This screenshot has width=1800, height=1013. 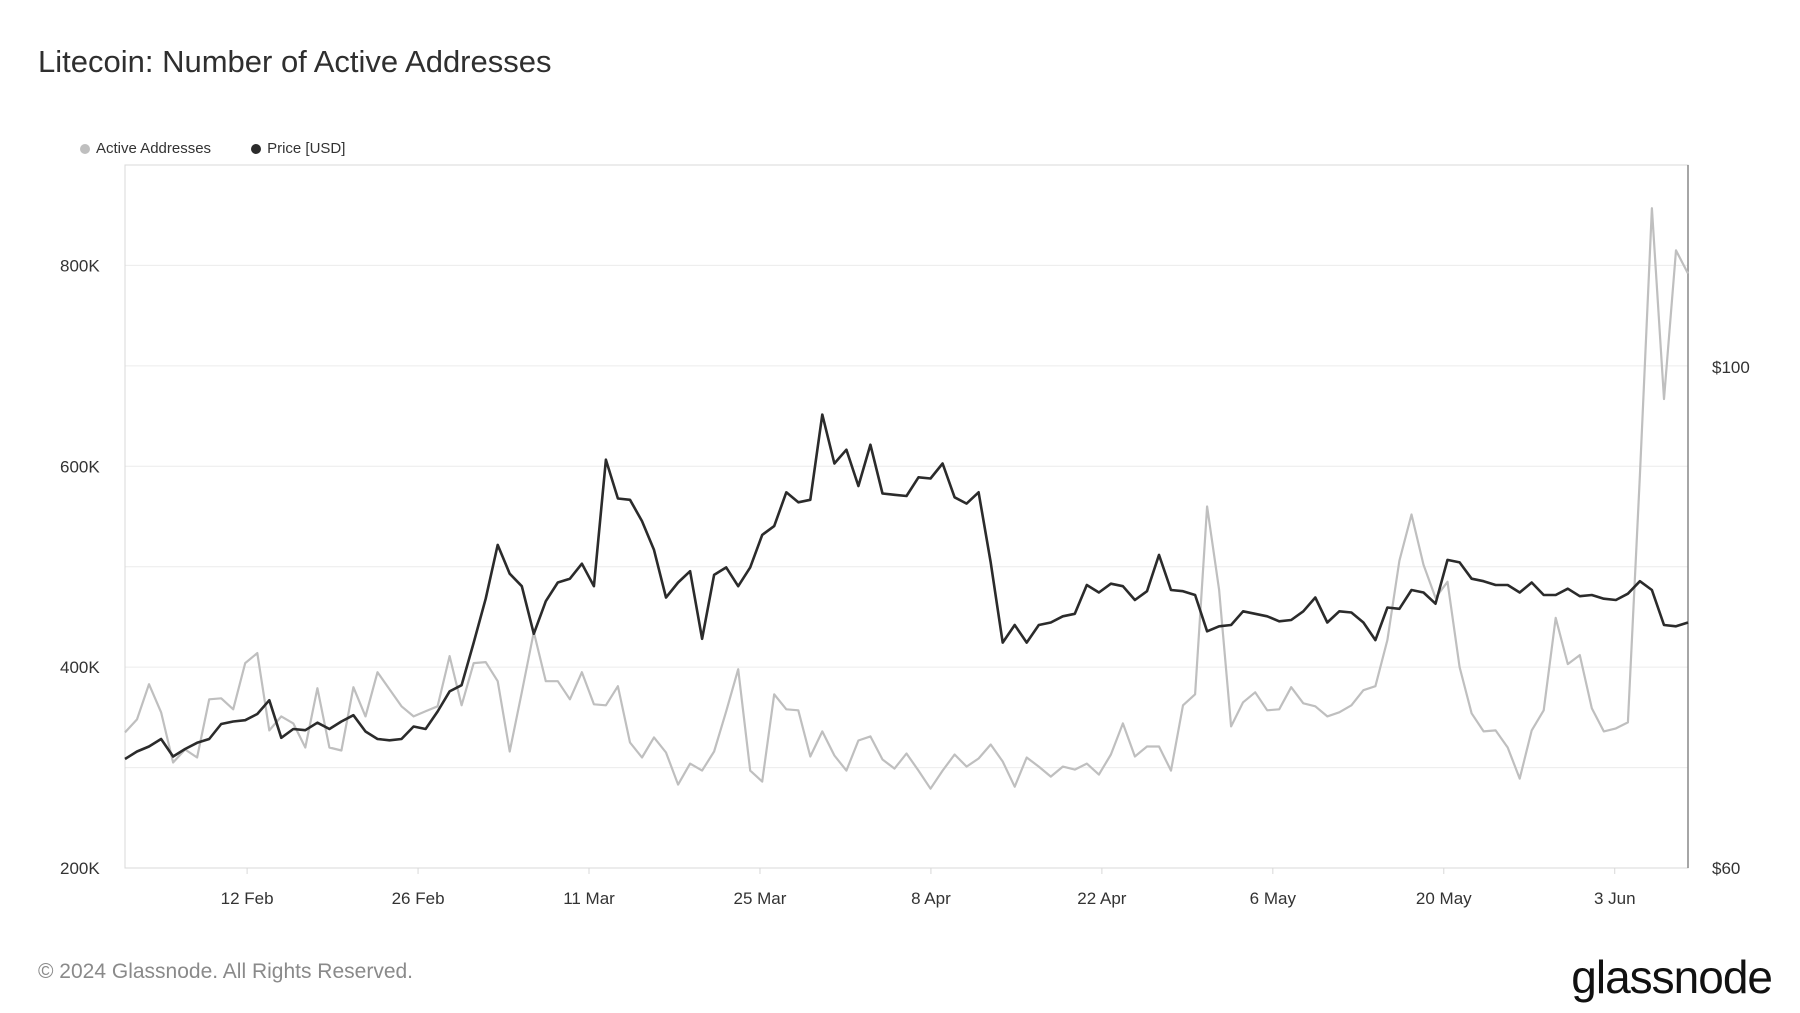 I want to click on y-left-tick-label: 200K, so click(x=80, y=868).